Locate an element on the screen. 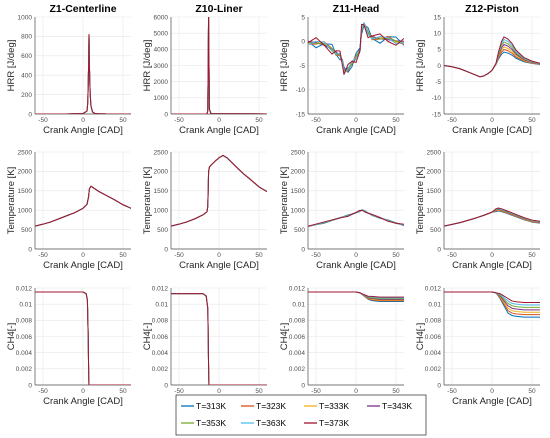 The width and height of the screenshot is (550, 438). subplot-title: Z1-Centerline is located at coordinates (82, 9).